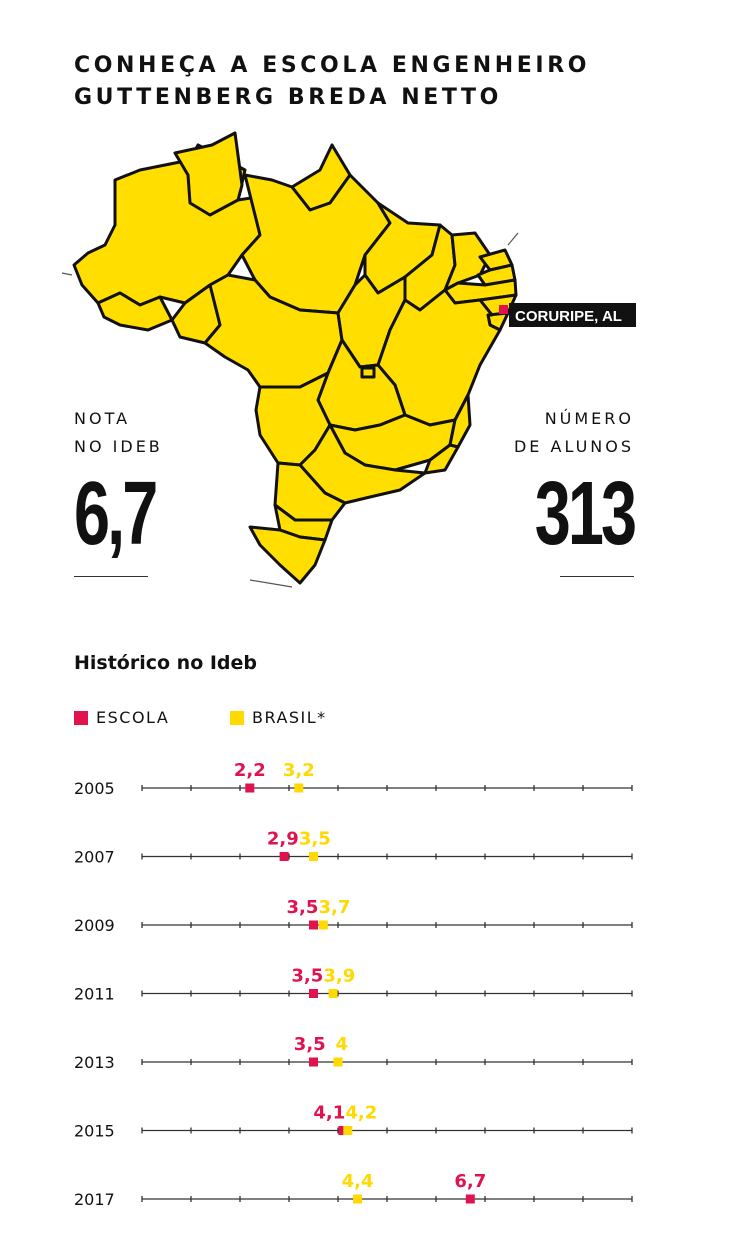  What do you see at coordinates (568, 316) in the screenshot?
I see `location-label: CORURIPE, AL` at bounding box center [568, 316].